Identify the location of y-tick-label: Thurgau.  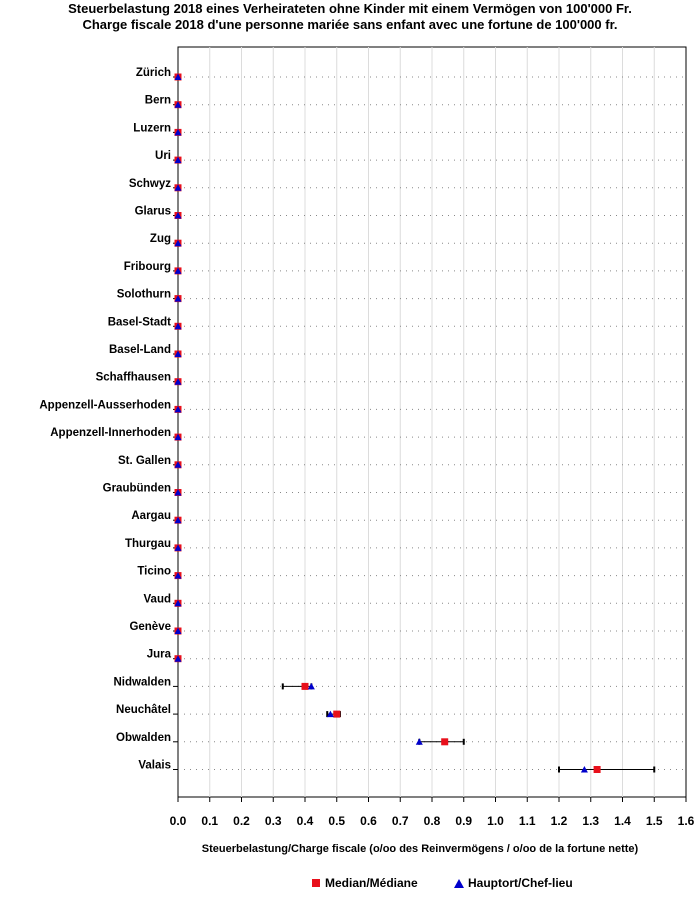
(148, 544).